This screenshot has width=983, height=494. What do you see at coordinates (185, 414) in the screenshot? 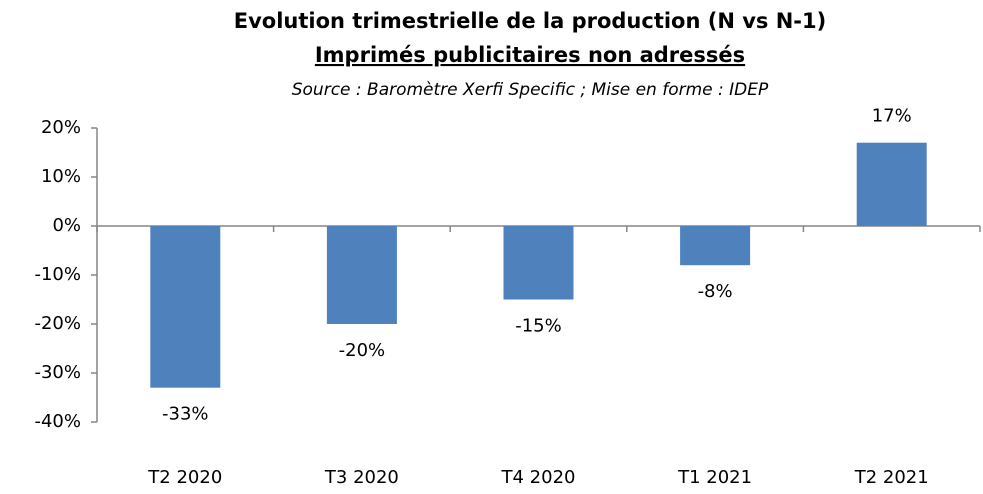
I see `data-label: -33%` at bounding box center [185, 414].